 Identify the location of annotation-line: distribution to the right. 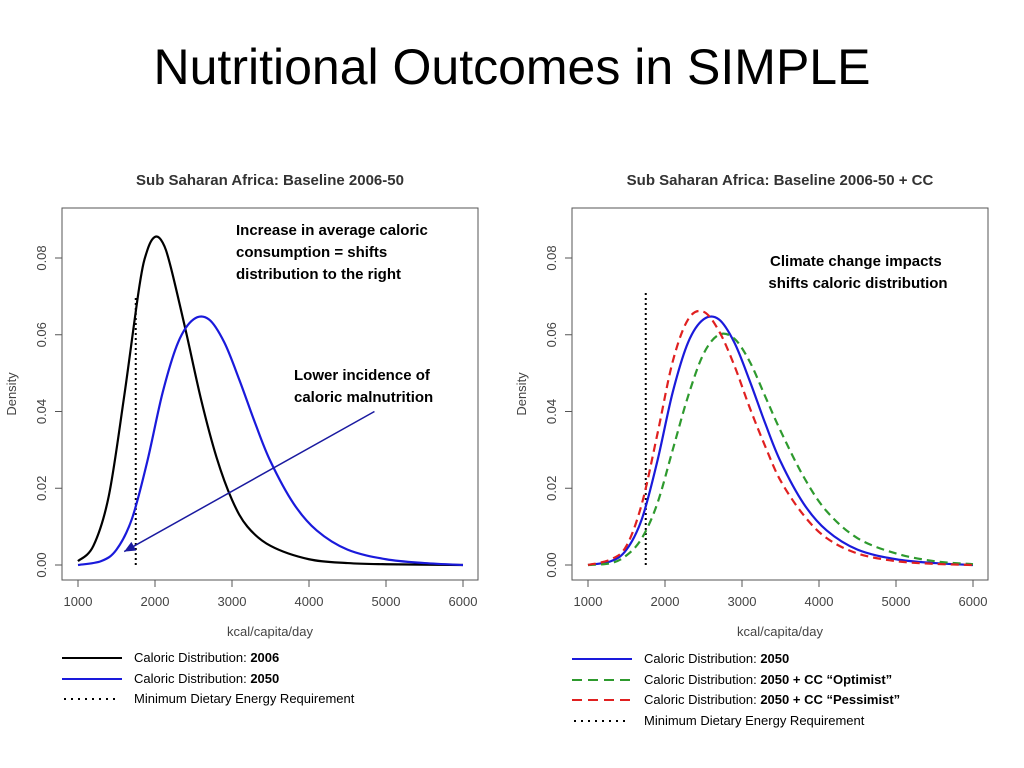
(318, 274).